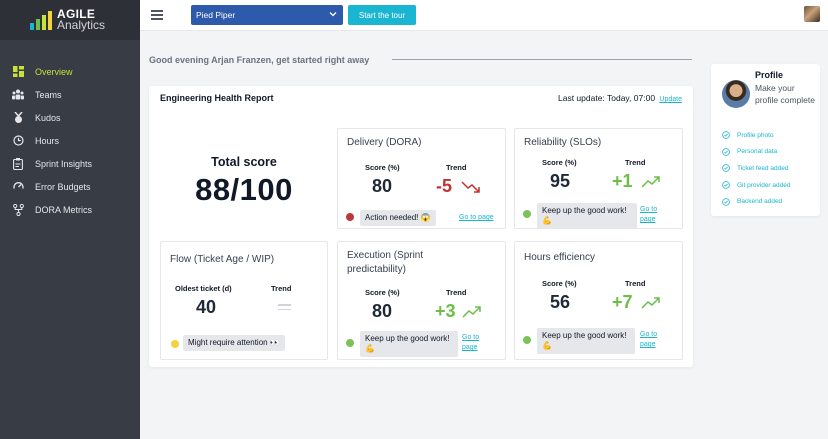 The image size is (828, 439). I want to click on grid-icon, so click(18, 72).